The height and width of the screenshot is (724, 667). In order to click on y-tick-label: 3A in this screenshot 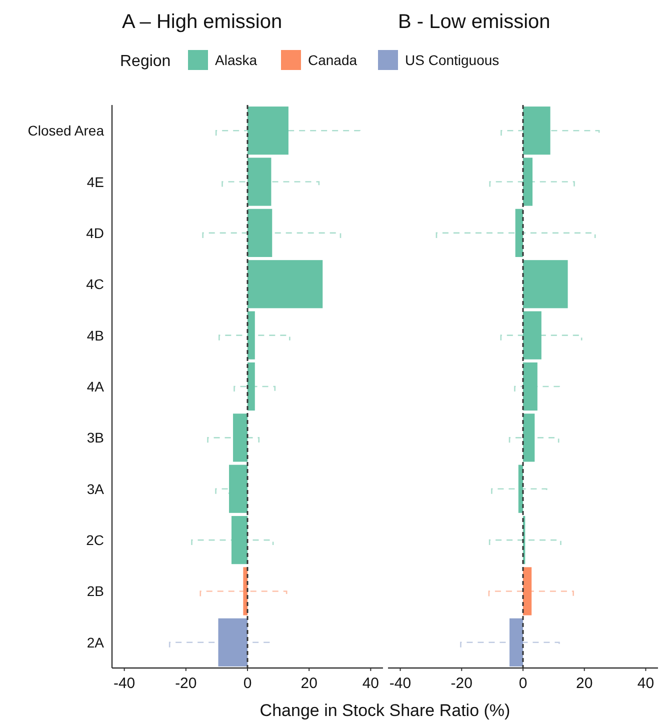, I will do `click(95, 488)`.